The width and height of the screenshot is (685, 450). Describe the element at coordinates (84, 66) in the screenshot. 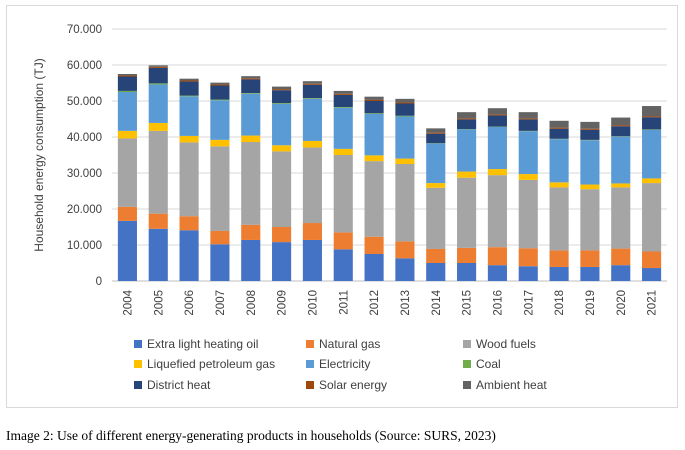

I see `y-tick-label: 60.000` at that location.